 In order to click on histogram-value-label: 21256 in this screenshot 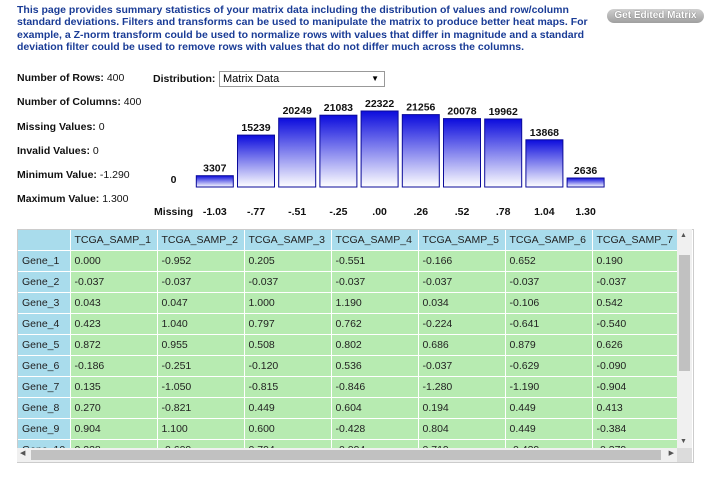, I will do `click(420, 108)`.